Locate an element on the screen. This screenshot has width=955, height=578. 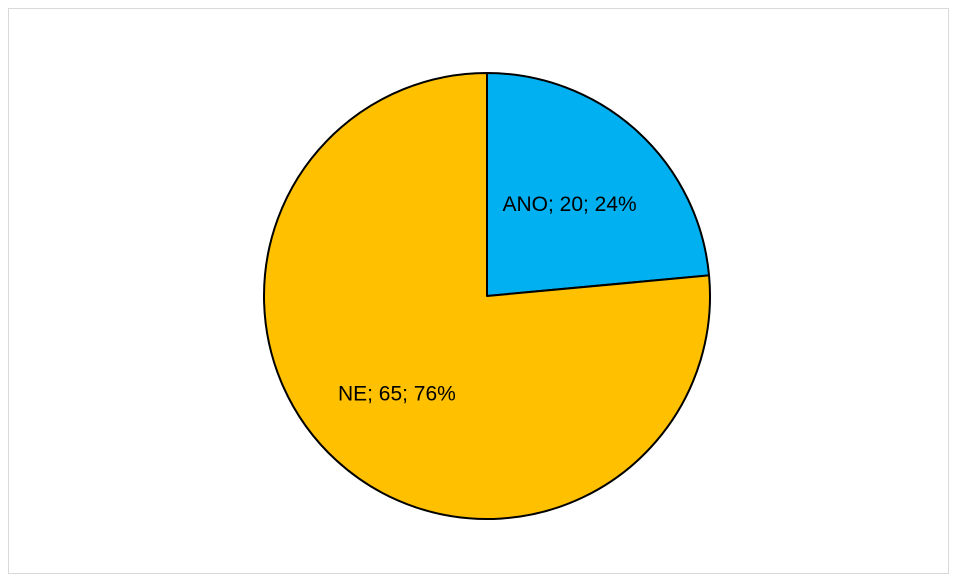
pie-slice-ano is located at coordinates (598, 184).